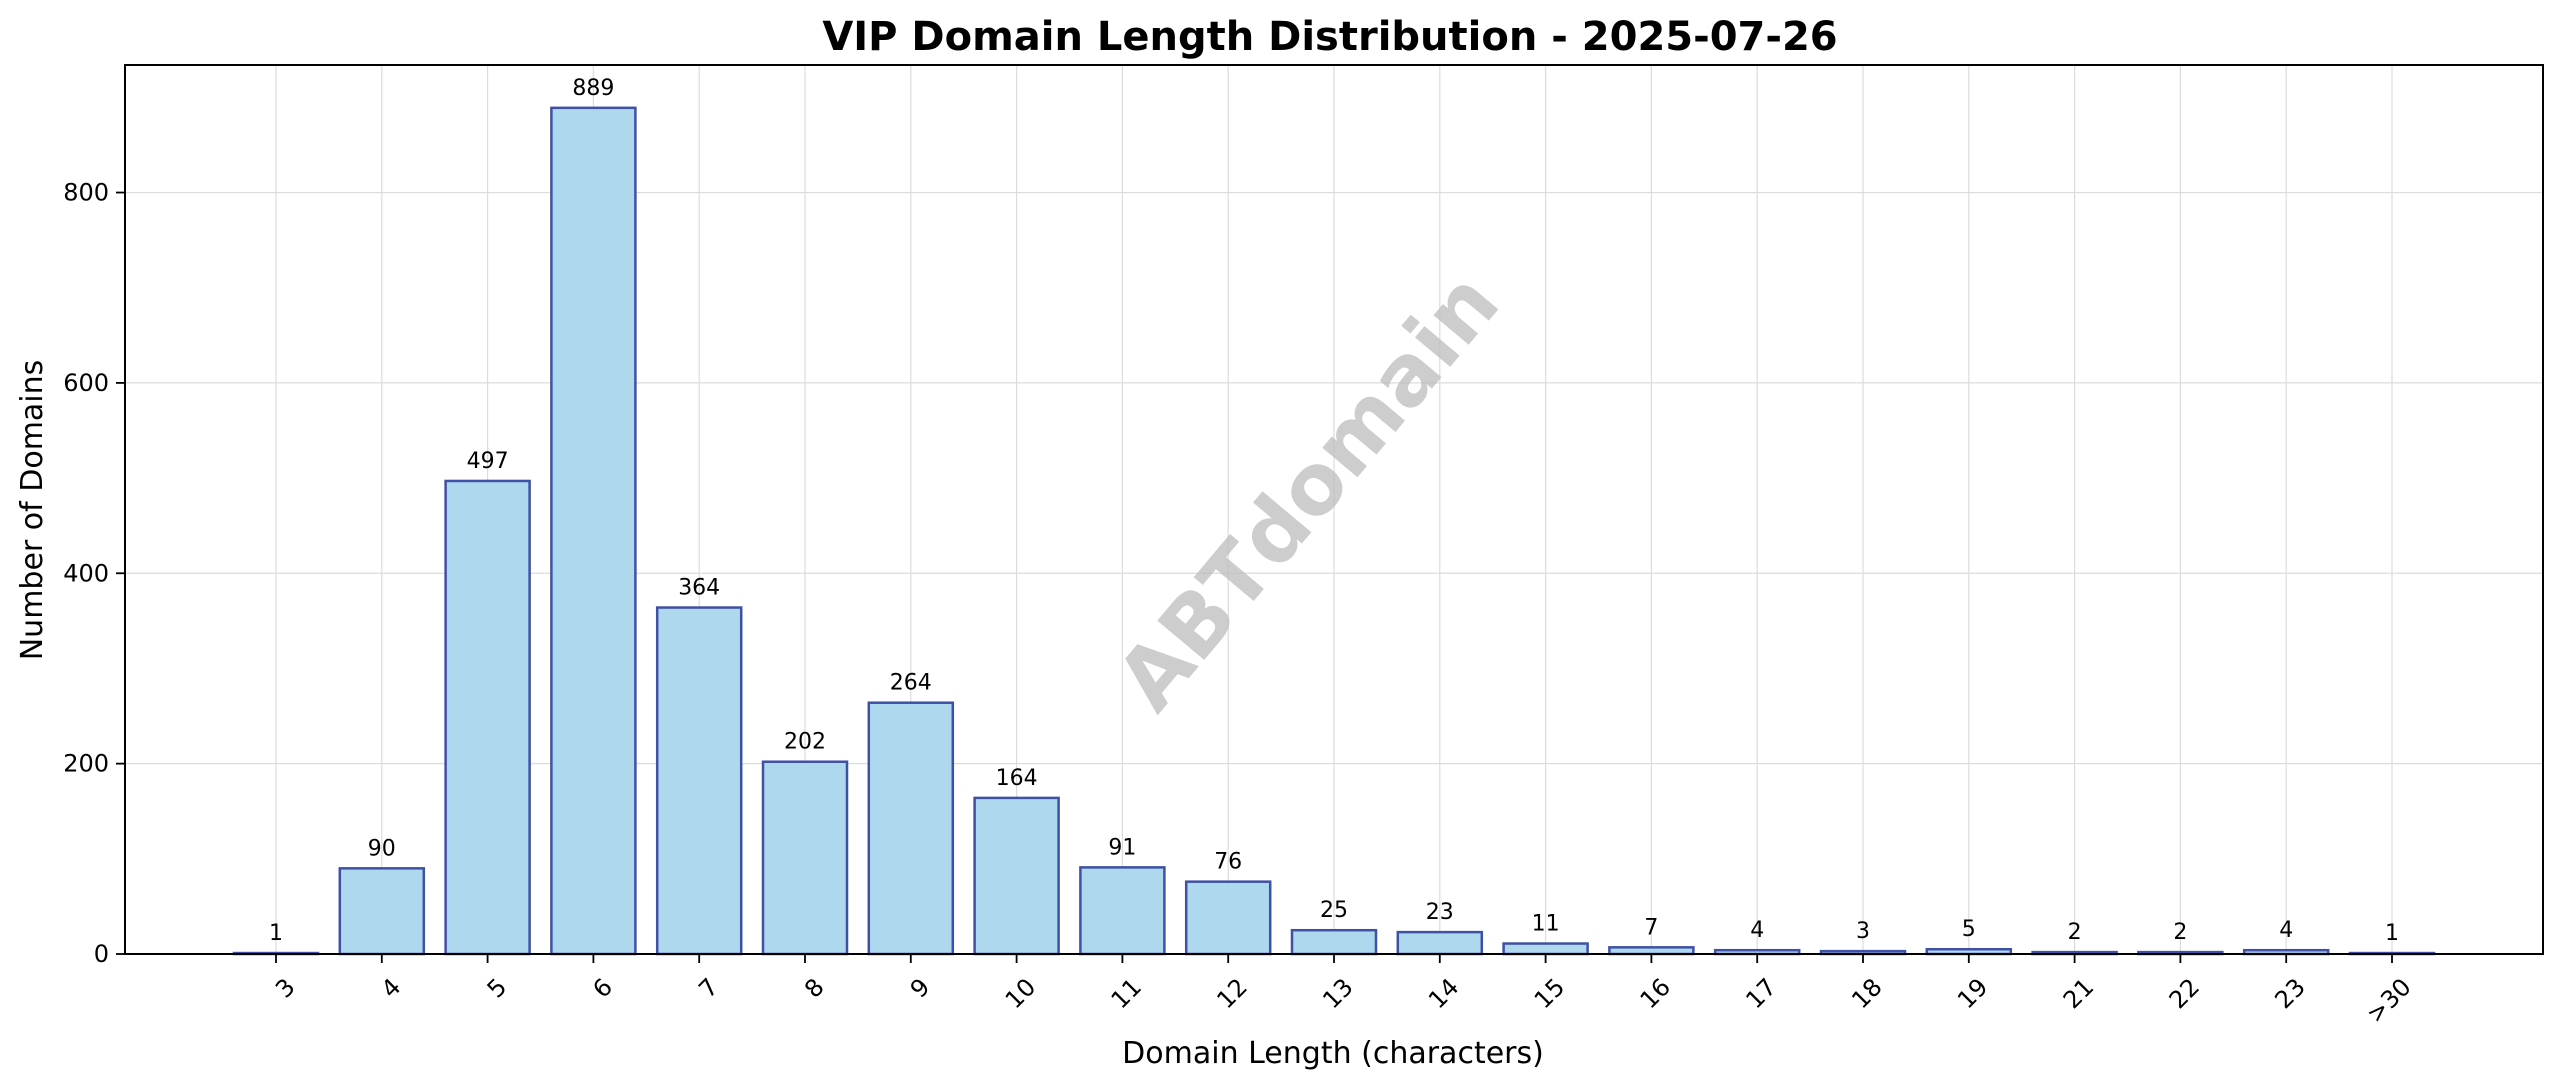 The height and width of the screenshot is (1087, 2560). Describe the element at coordinates (2289, 993) in the screenshot. I see `x-tick-label: 23` at that location.